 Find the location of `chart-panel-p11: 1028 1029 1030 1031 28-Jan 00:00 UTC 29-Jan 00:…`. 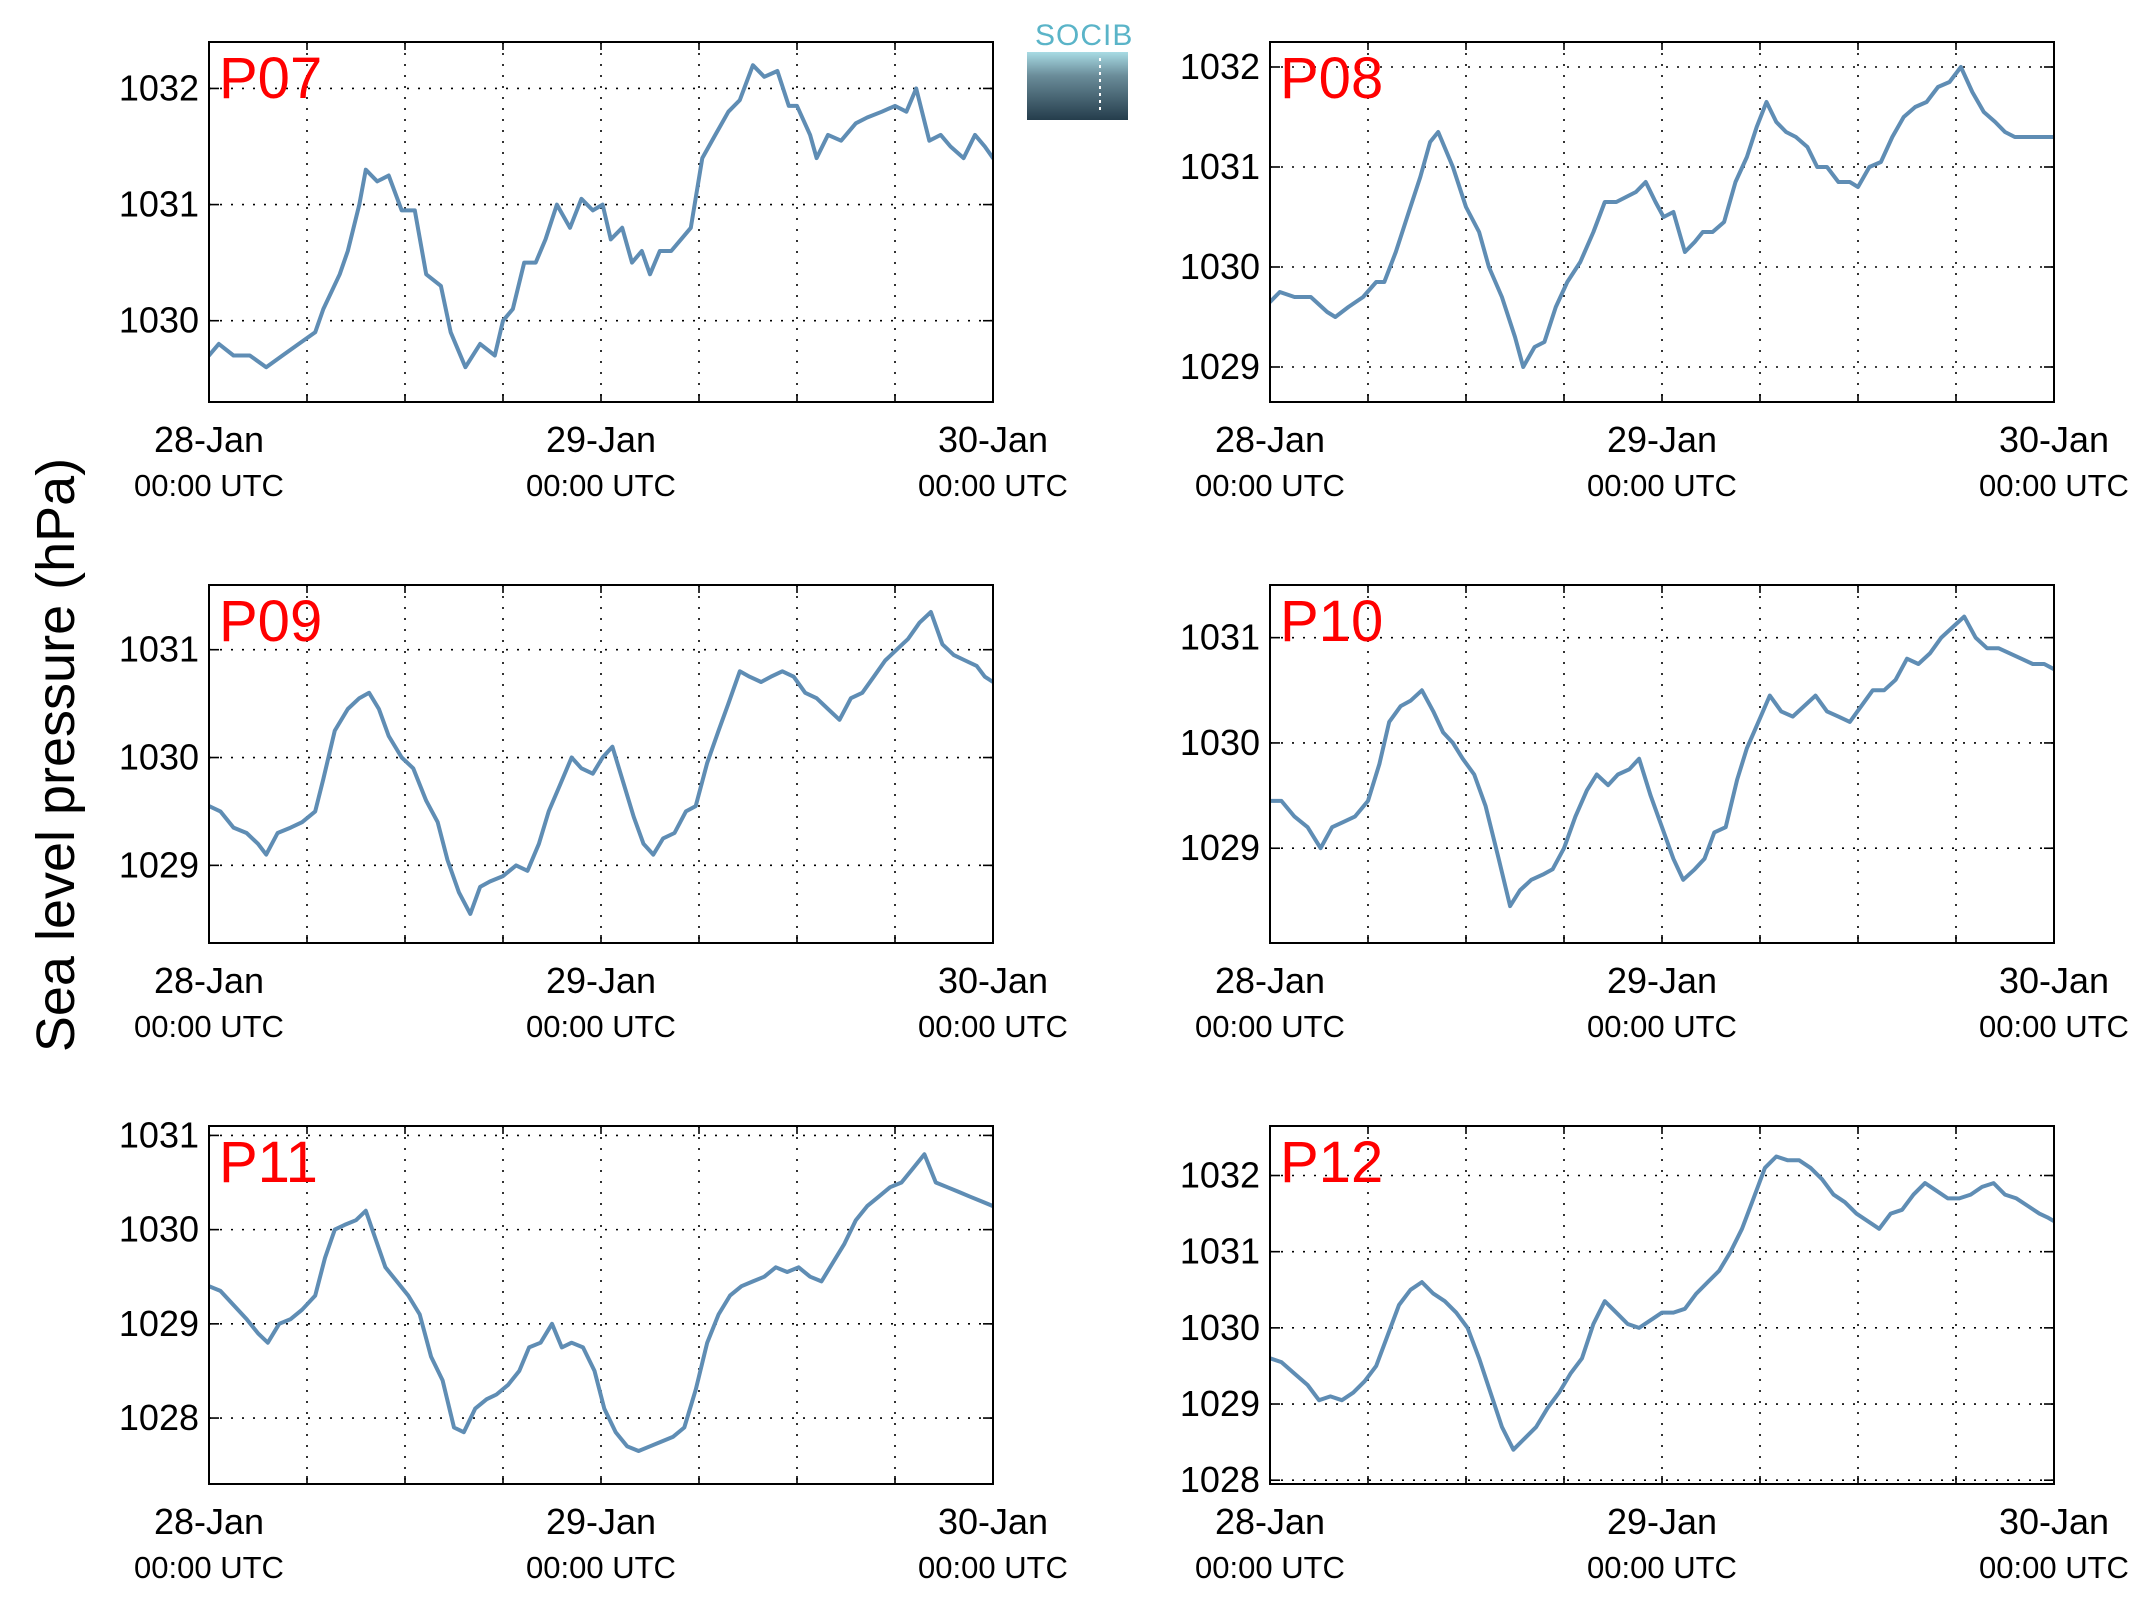

chart-panel-p11: 1028 1029 1030 1031 28-Jan 00:00 UTC 29-Jan 00:… is located at coordinates (593, 1349).